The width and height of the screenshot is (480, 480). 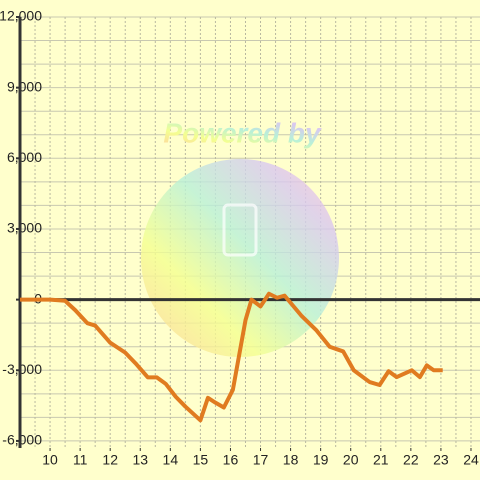 I want to click on x-tick-label: 12, so click(x=110, y=460).